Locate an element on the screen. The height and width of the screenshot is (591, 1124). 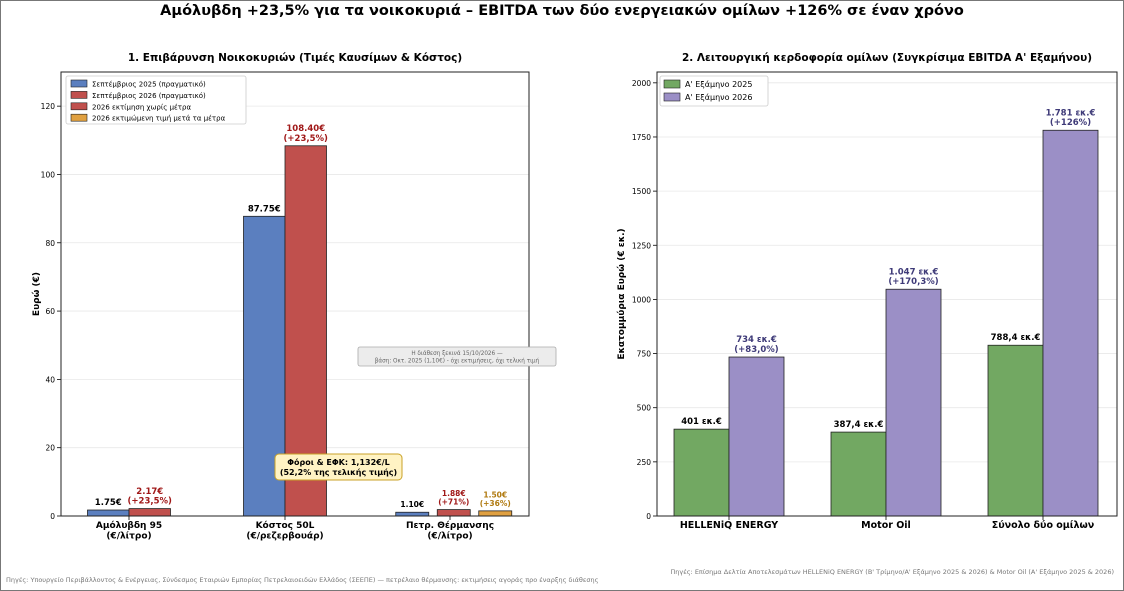
y-tick-label: 2000 is located at coordinates (641, 83).